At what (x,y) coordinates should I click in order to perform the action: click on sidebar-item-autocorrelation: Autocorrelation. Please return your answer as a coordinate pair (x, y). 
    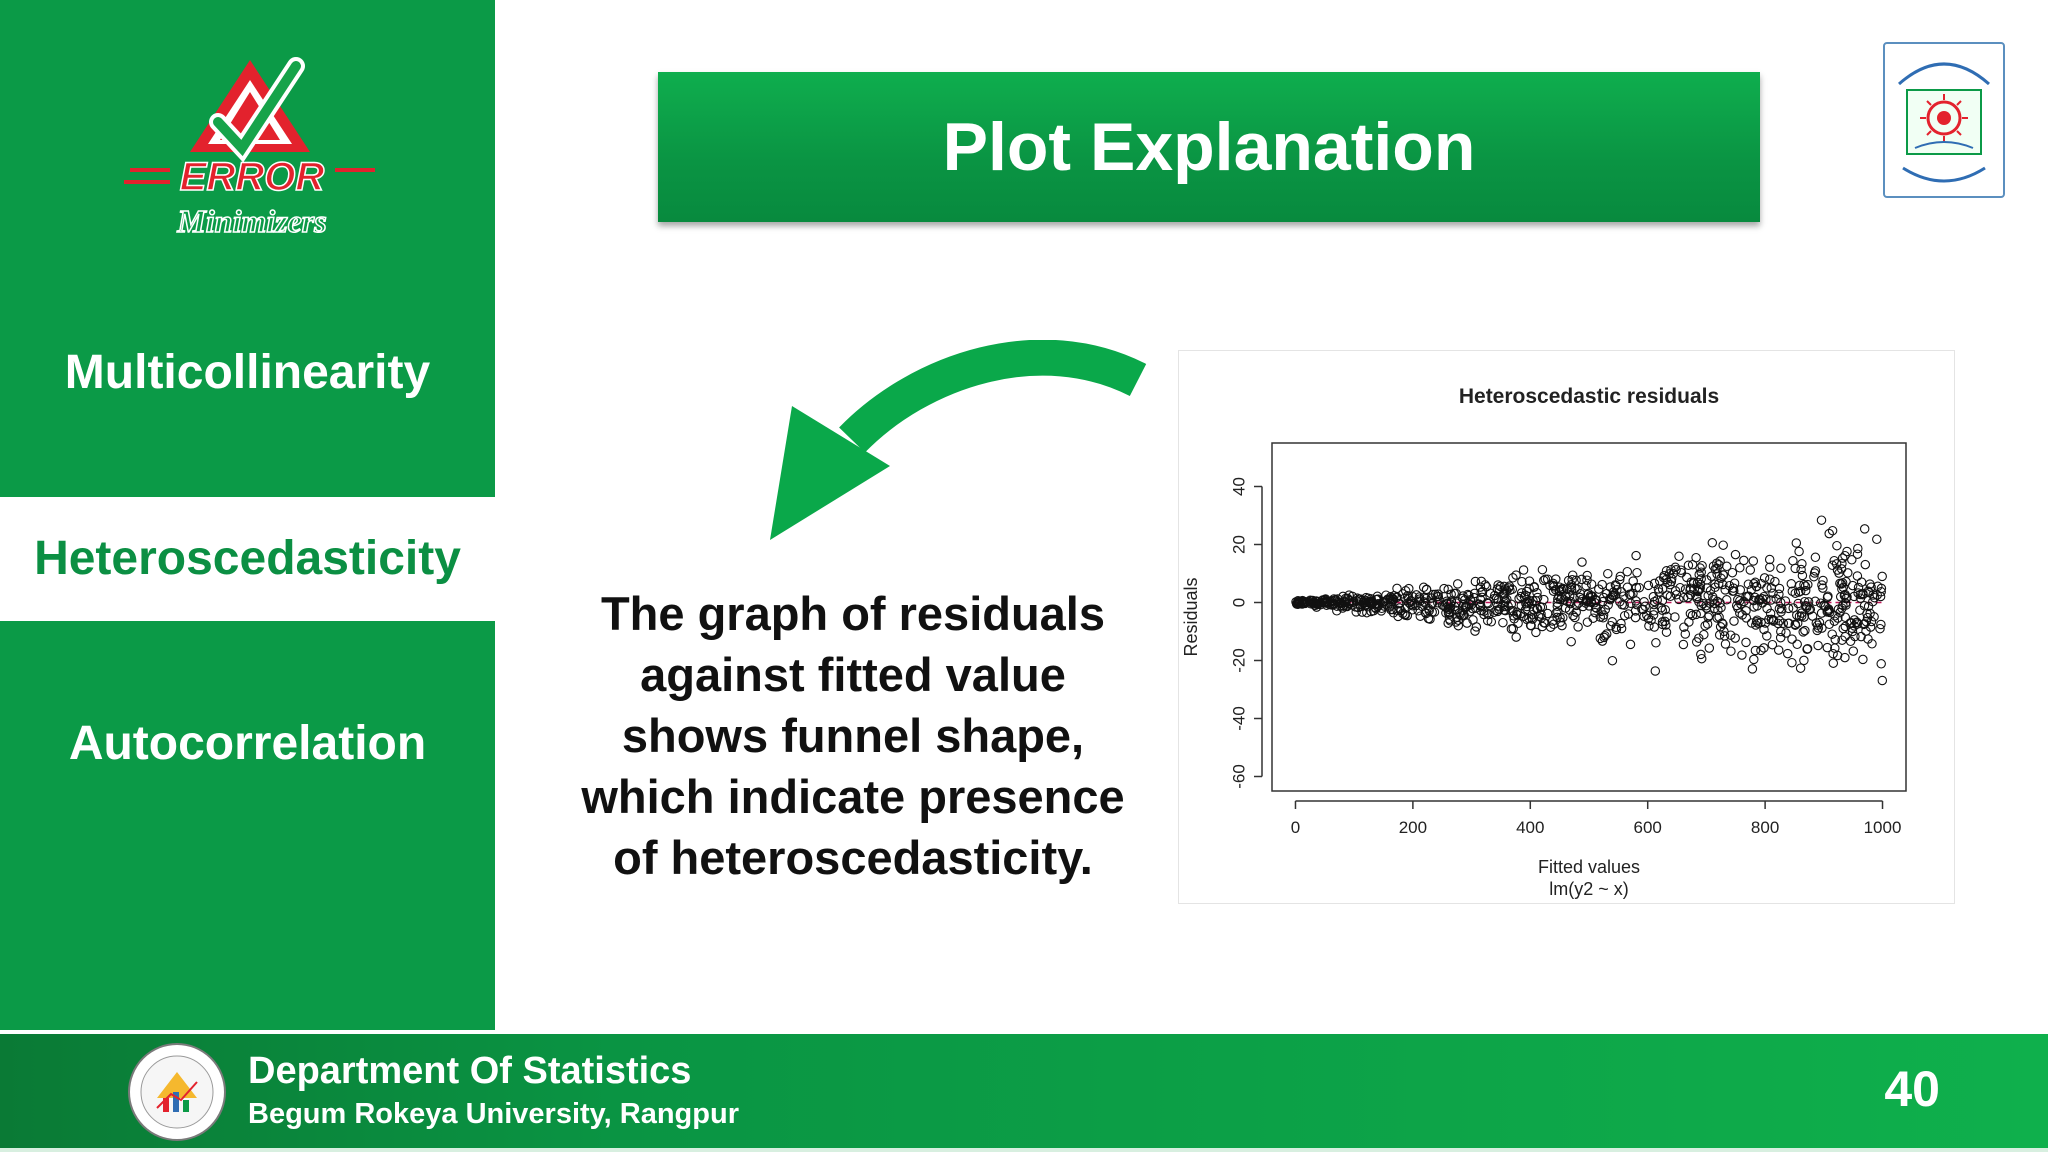
    Looking at the image, I should click on (247, 743).